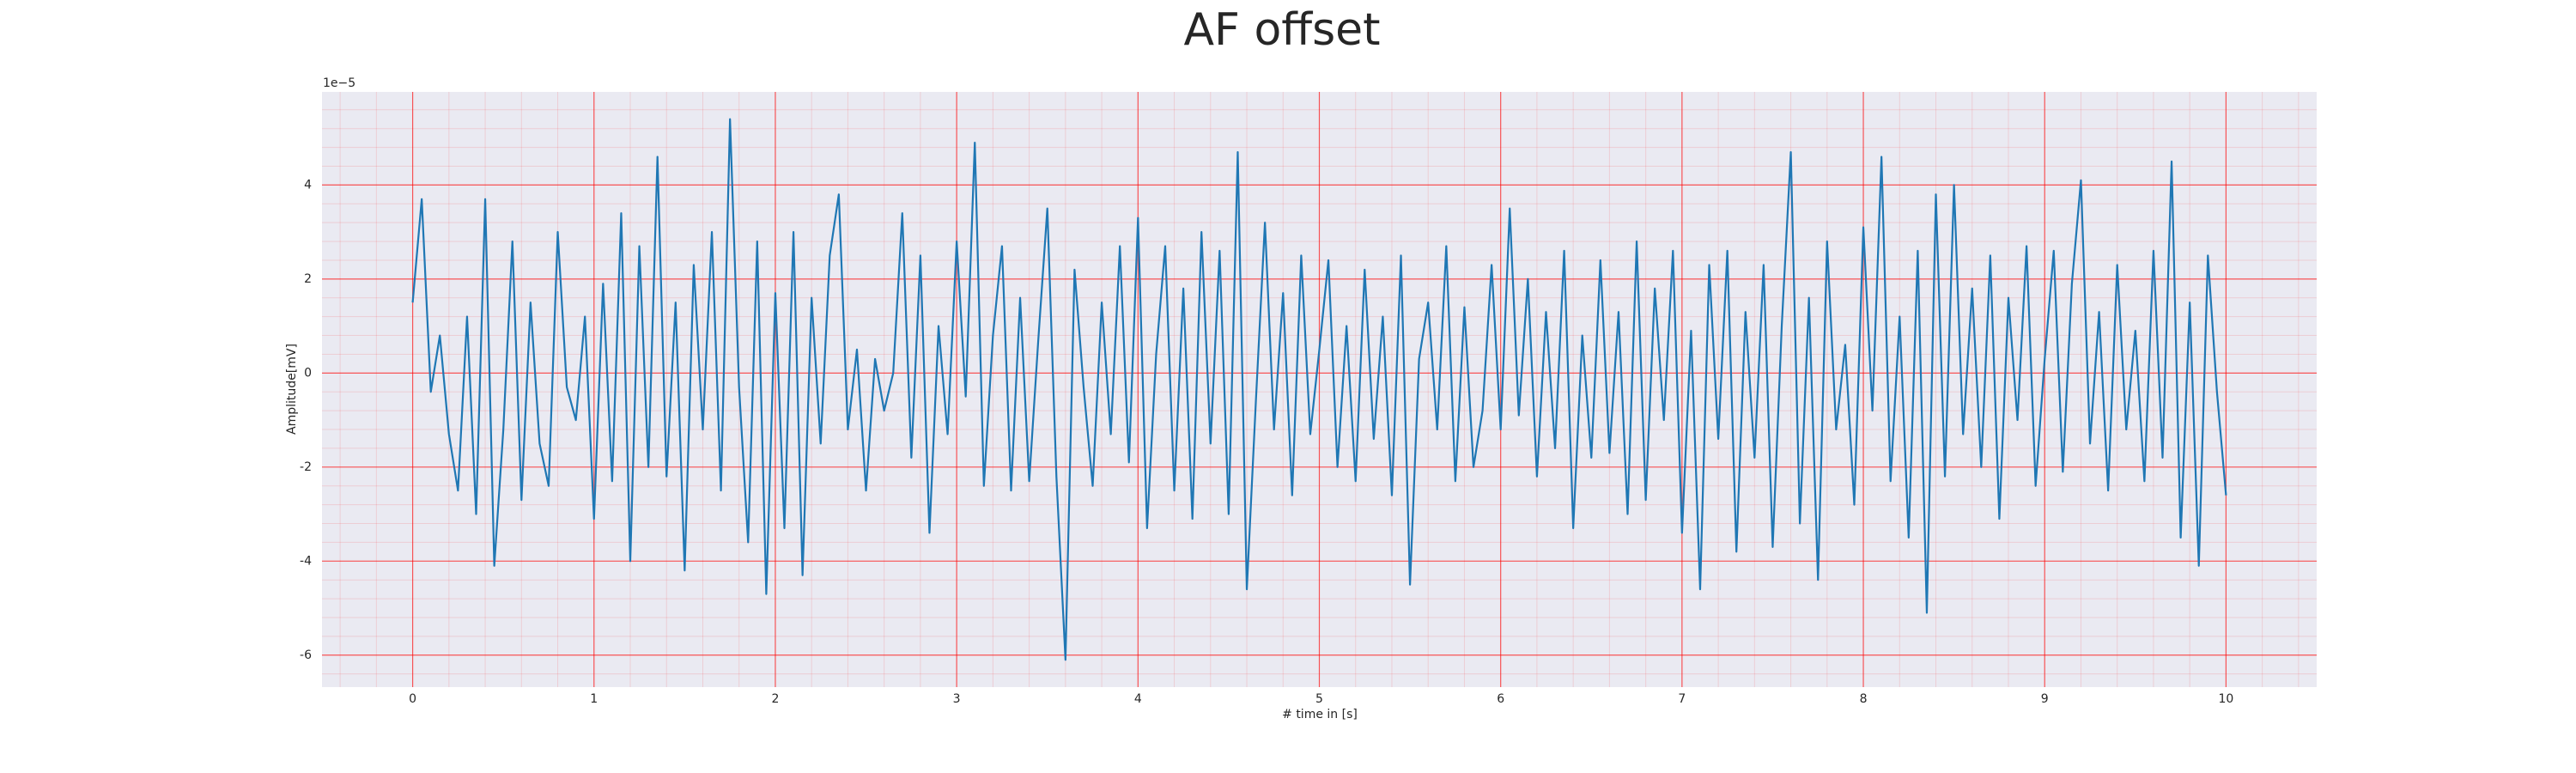 The image size is (2576, 773). Describe the element at coordinates (306, 655) in the screenshot. I see `y-tick-label: -6` at that location.